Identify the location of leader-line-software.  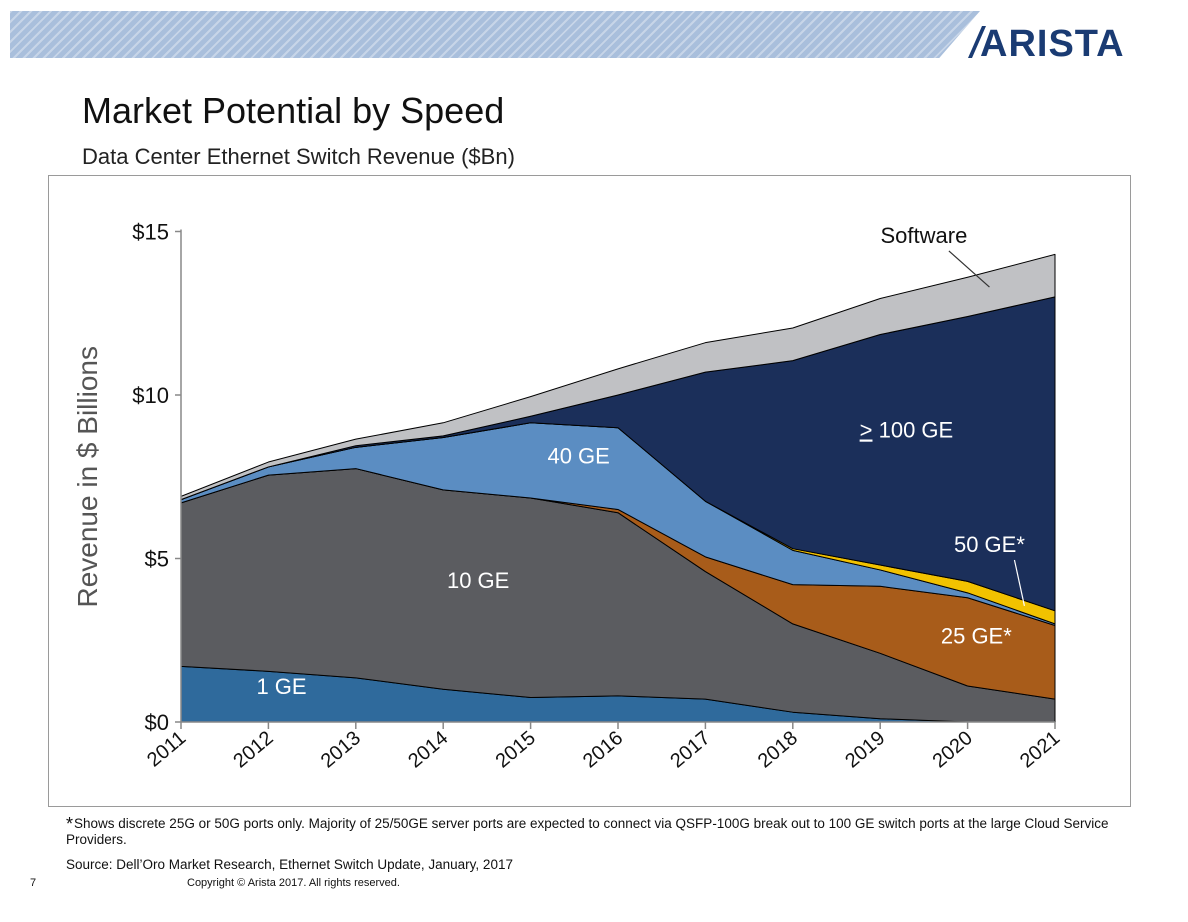
(969, 269).